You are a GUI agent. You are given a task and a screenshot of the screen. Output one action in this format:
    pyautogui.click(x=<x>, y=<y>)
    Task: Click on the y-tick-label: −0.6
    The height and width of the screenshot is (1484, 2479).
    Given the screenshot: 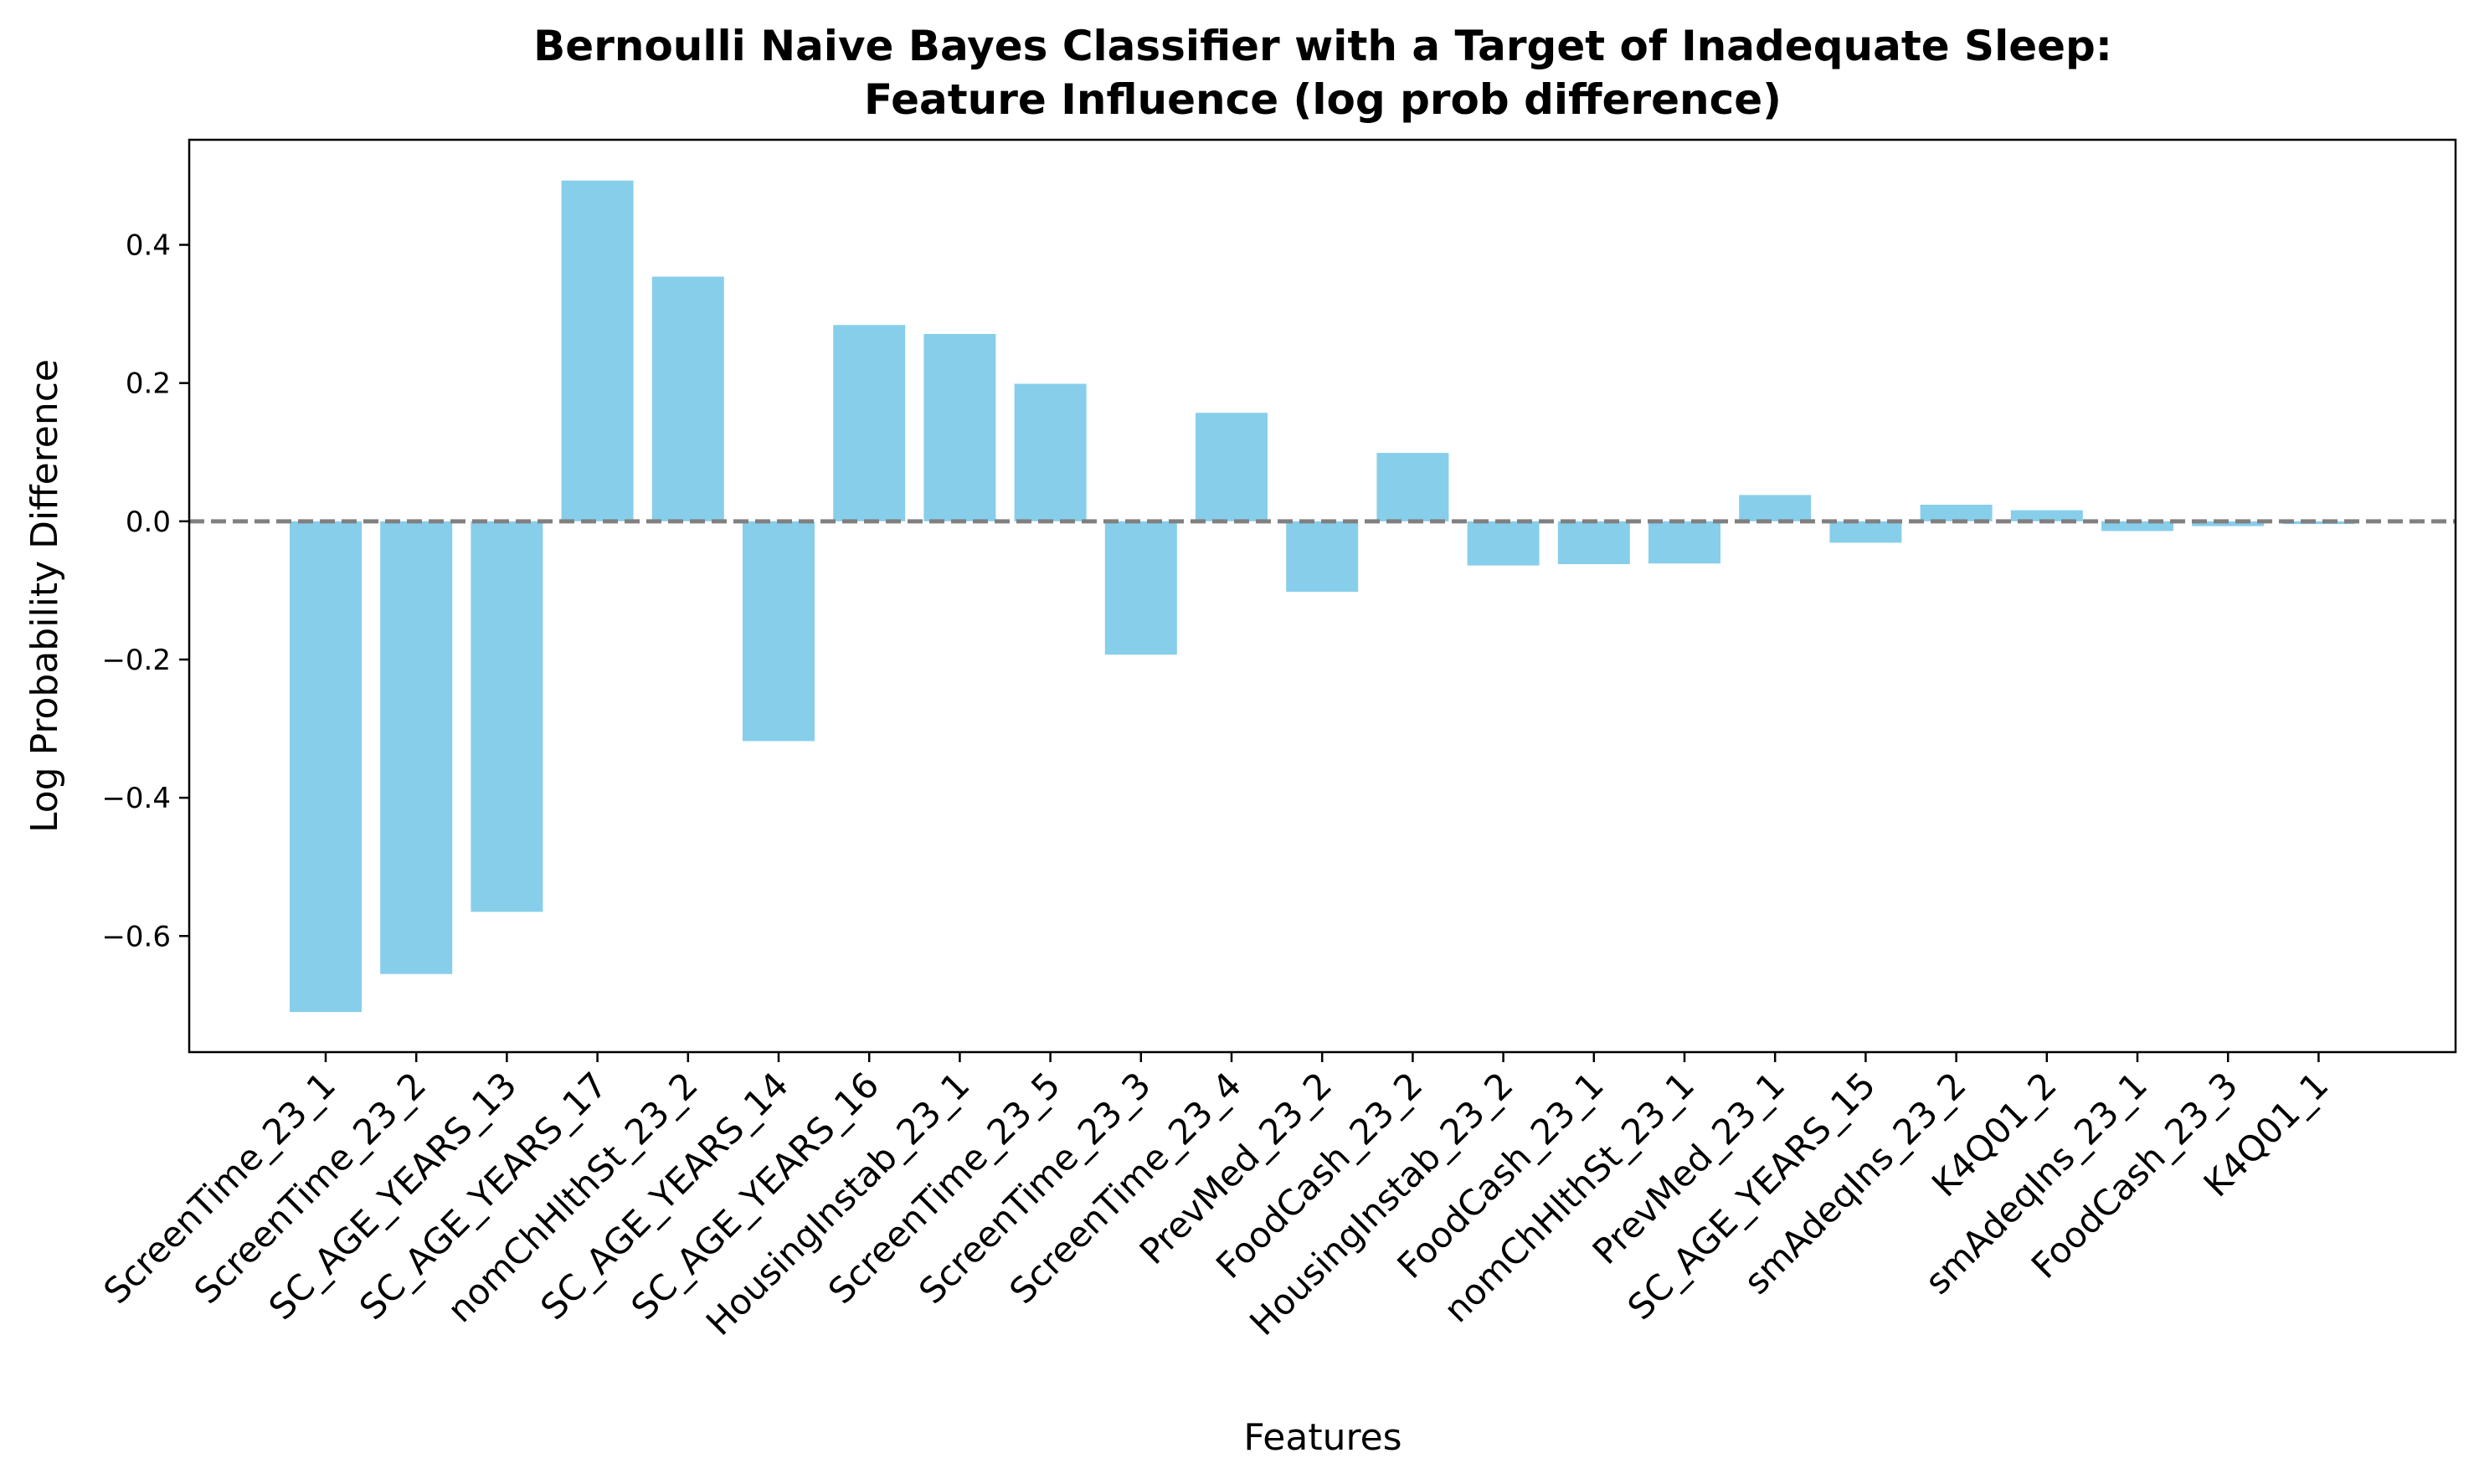 What is the action you would take?
    pyautogui.click(x=136, y=937)
    